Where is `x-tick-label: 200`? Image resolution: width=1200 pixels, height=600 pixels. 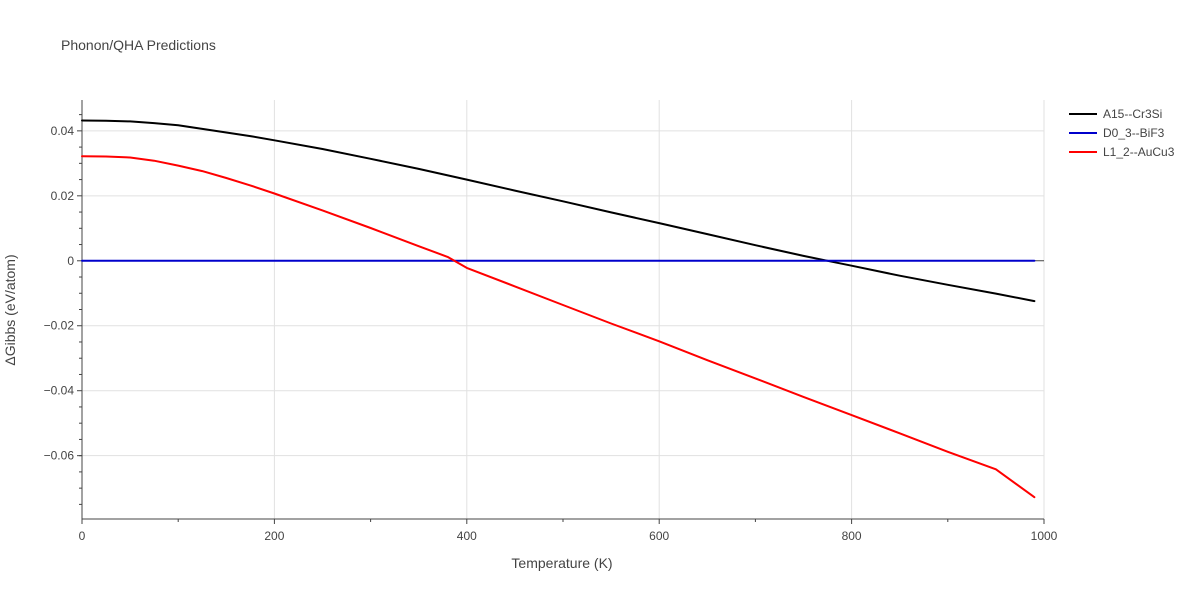
x-tick-label: 200 is located at coordinates (274, 536).